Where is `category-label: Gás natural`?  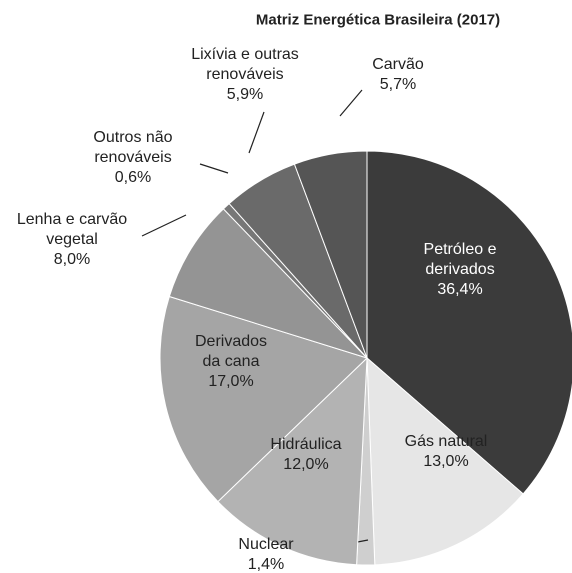 category-label: Gás natural is located at coordinates (446, 441).